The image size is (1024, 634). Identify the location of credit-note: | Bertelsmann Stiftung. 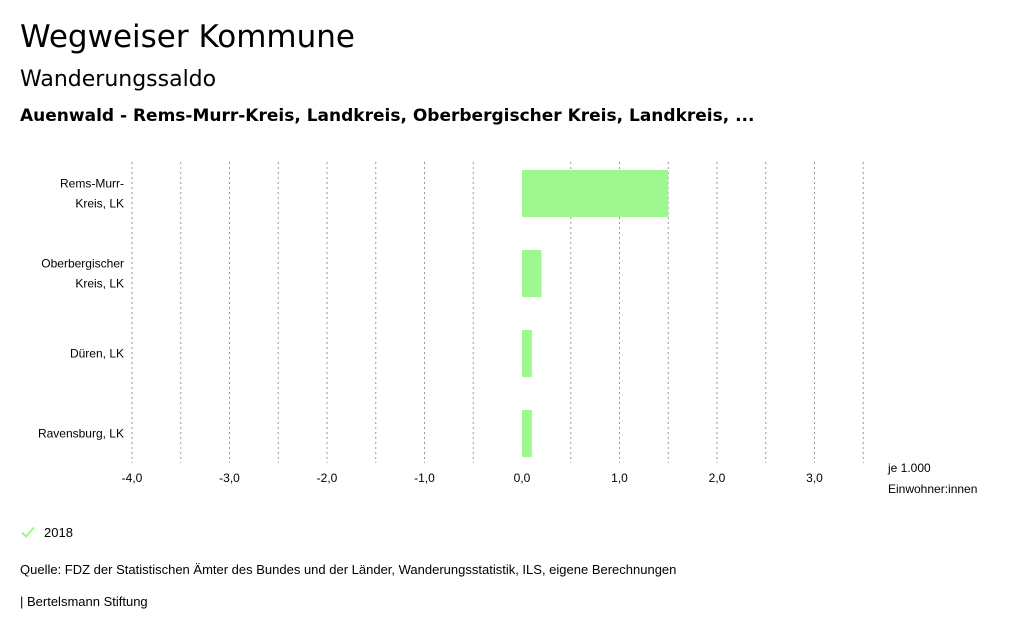
(84, 601).